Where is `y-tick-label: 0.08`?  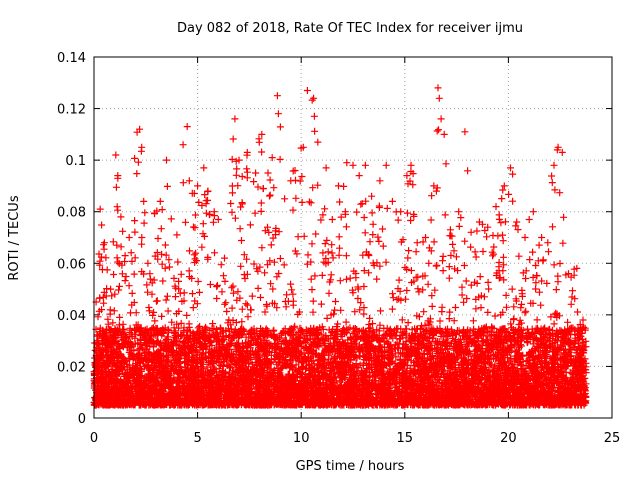 y-tick-label: 0.08 is located at coordinates (71, 213).